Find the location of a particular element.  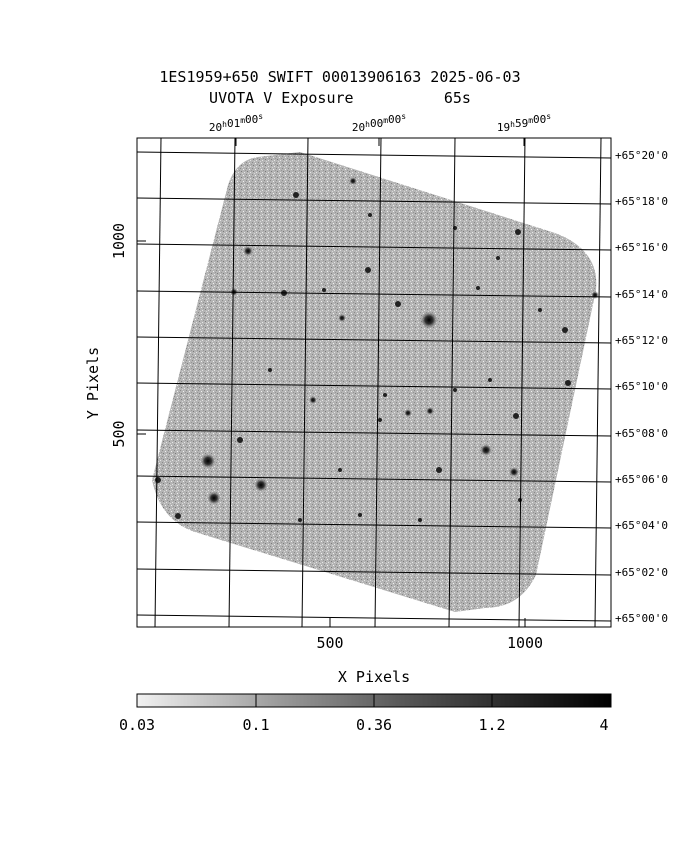

dec-tick-label: +65°16'0 is located at coordinates (641, 247).